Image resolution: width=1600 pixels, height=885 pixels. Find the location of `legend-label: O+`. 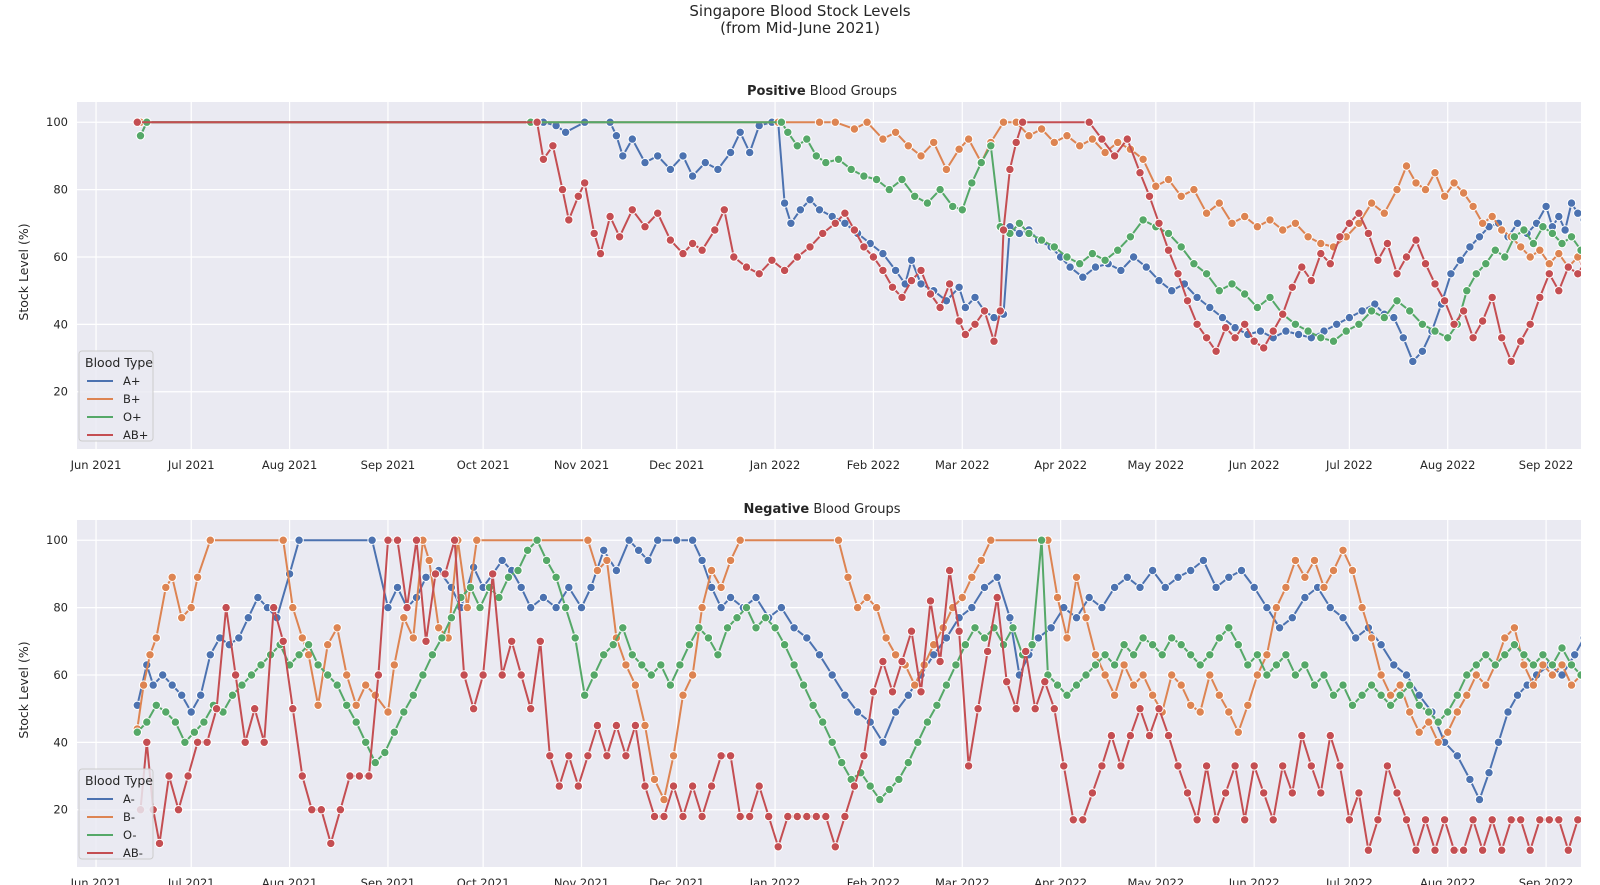

legend-label: O+ is located at coordinates (132, 417).